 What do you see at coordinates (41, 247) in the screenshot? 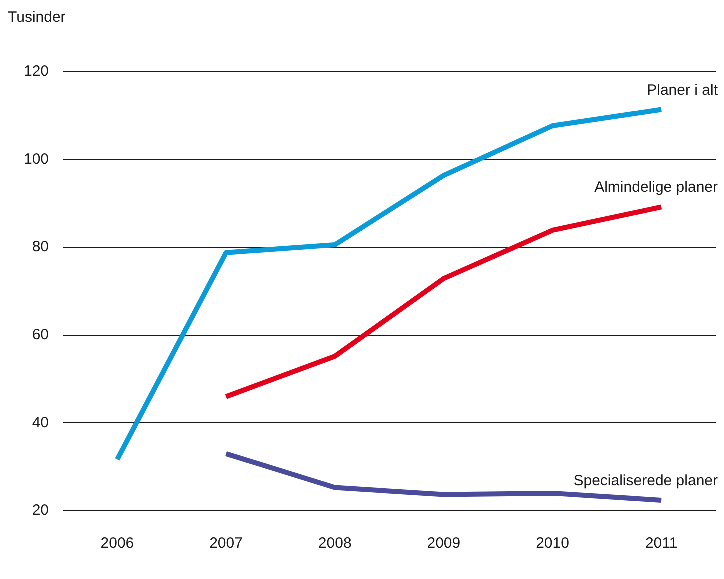
I see `y-tick-label: 80` at bounding box center [41, 247].